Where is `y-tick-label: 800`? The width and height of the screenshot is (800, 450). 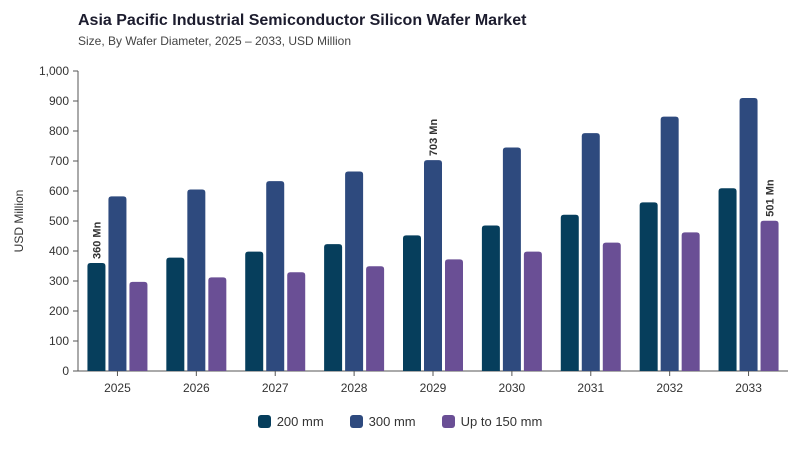 y-tick-label: 800 is located at coordinates (59, 131).